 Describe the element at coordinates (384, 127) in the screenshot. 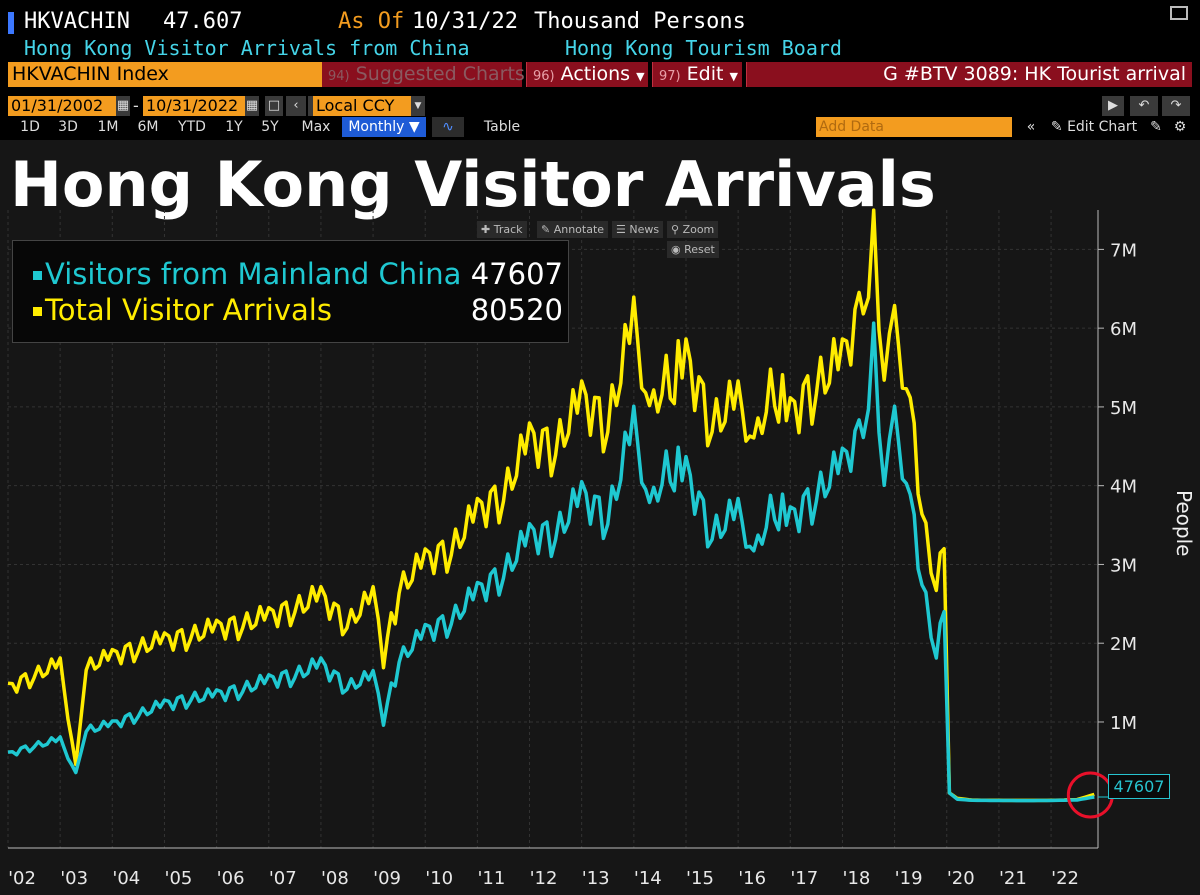

I see `frequency-select: Monthly ▼` at that location.